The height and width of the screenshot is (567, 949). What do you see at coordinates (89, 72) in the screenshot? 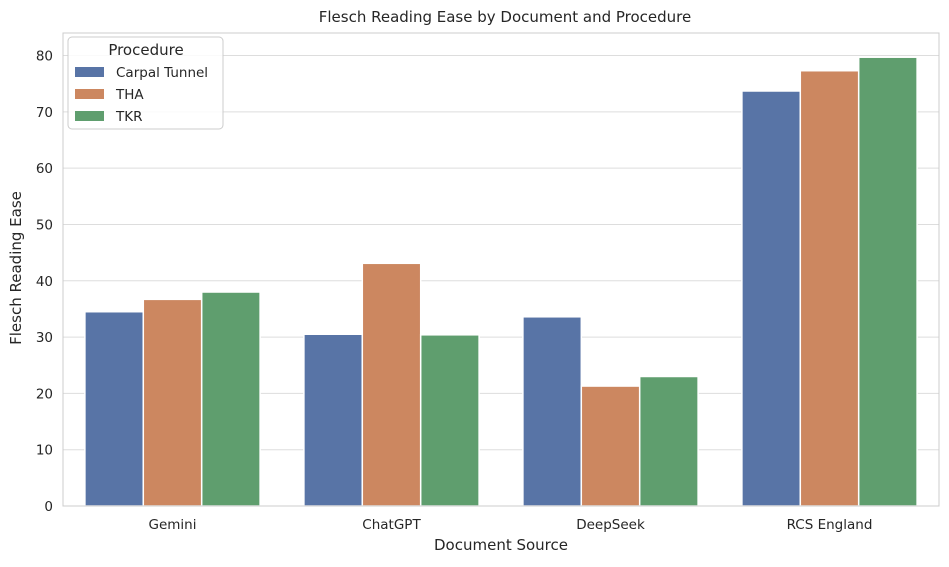
I see `legend-swatch-carpal-tunnel` at bounding box center [89, 72].